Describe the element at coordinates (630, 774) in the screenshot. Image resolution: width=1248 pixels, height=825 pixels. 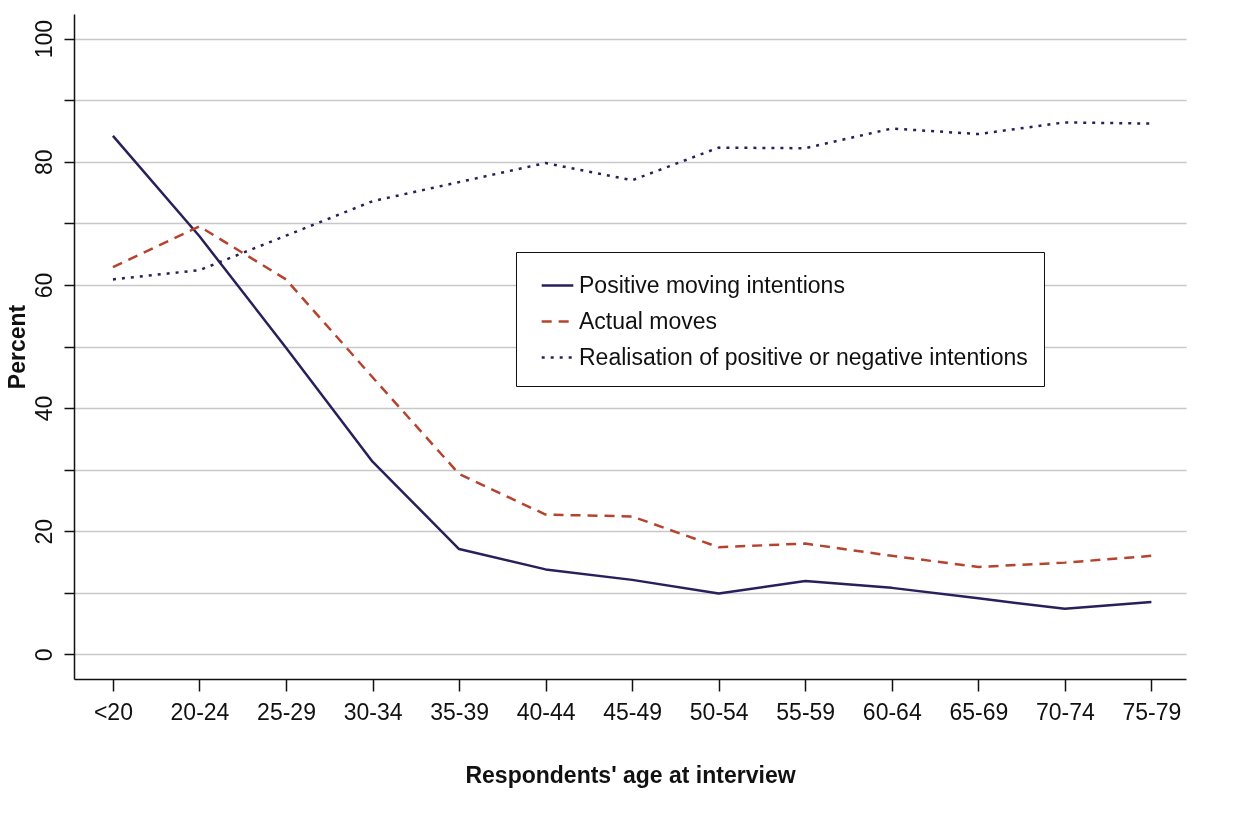
I see `x-axis-title: Respondents' age at interview` at that location.